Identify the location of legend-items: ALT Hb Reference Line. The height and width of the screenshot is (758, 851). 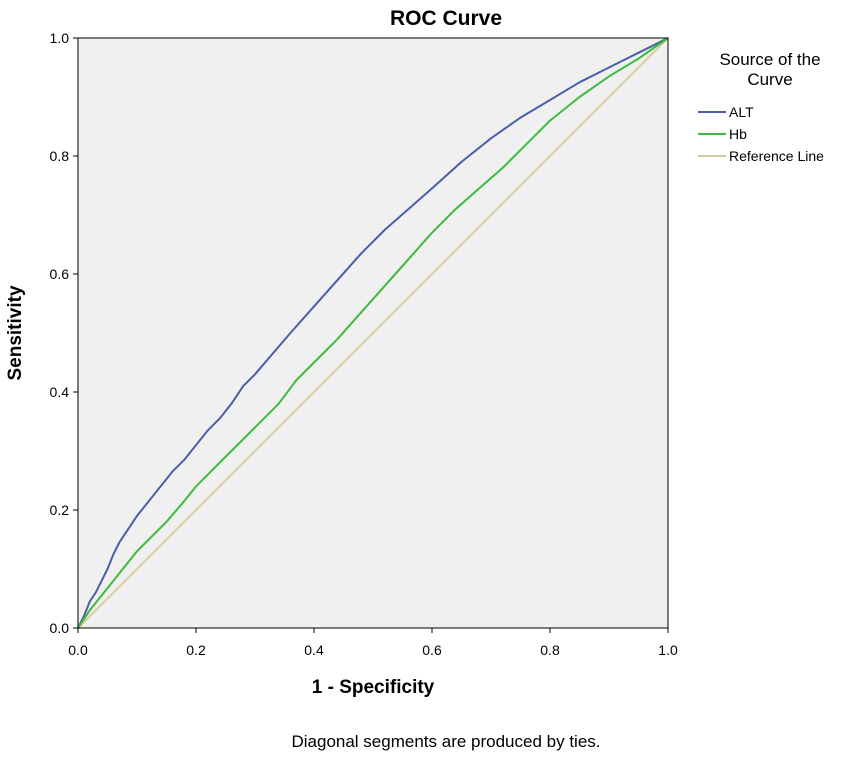
(761, 134).